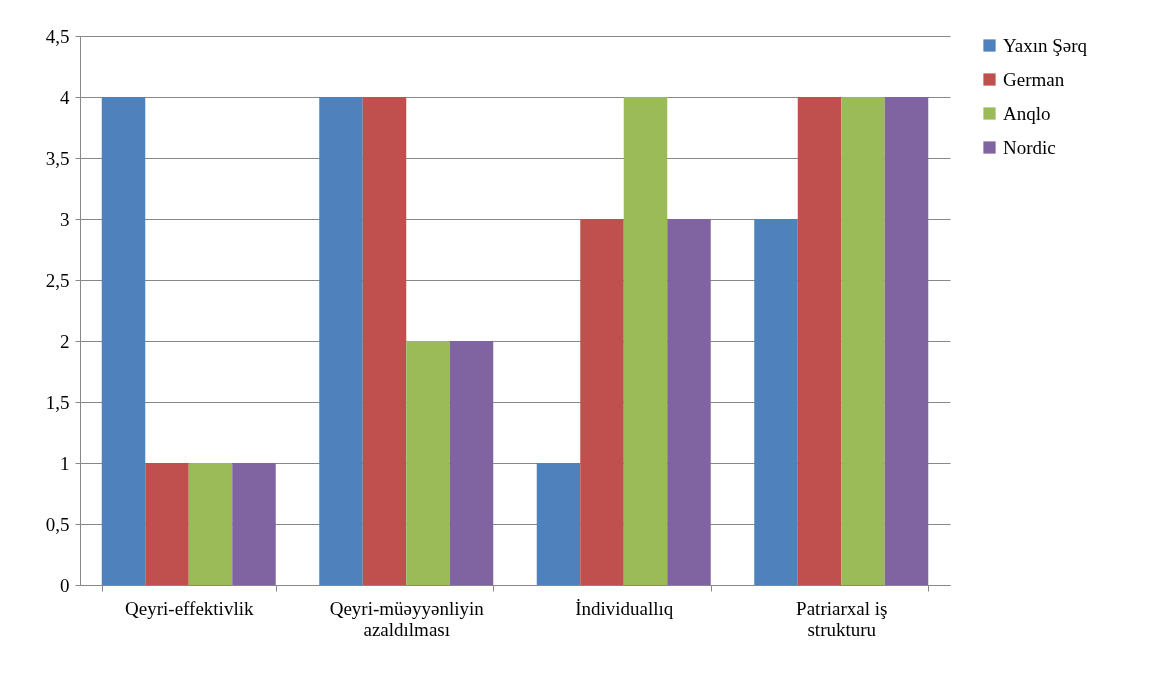  I want to click on x-tick-label: İndividuallıq, so click(624, 608).